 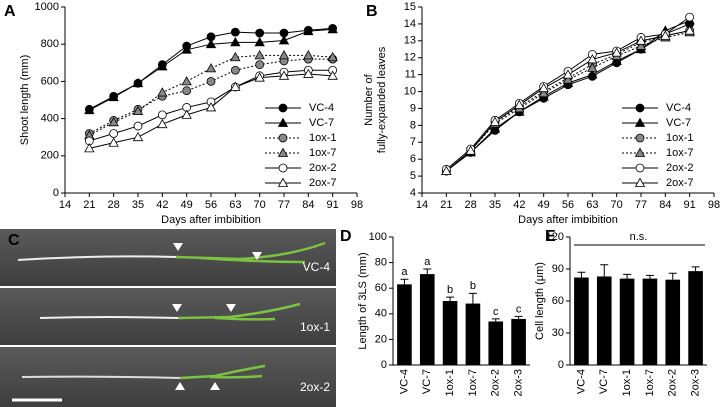 What do you see at coordinates (382, 99) in the screenshot?
I see `y-axis-label: fully-expanded leaves` at bounding box center [382, 99].